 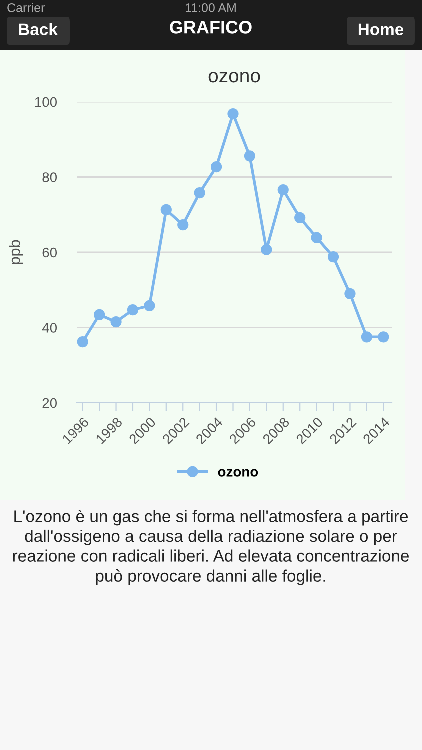 What do you see at coordinates (46, 102) in the screenshot?
I see `y-tick-label: 100` at bounding box center [46, 102].